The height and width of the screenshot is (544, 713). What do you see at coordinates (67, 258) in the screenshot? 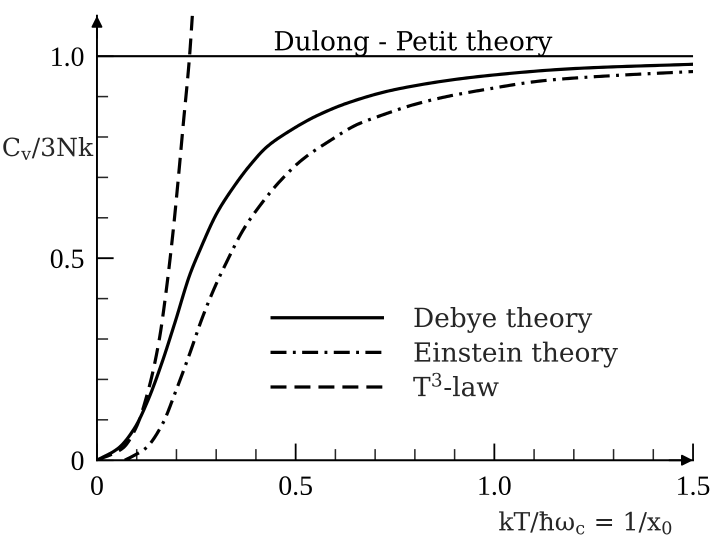
I see `y-tick-label: 0.5` at bounding box center [67, 258].